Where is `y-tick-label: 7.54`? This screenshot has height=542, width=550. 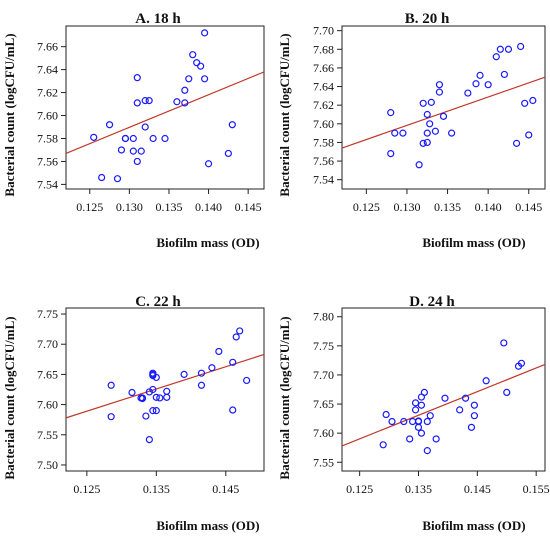 y-tick-label: 7.54 is located at coordinates (47, 184).